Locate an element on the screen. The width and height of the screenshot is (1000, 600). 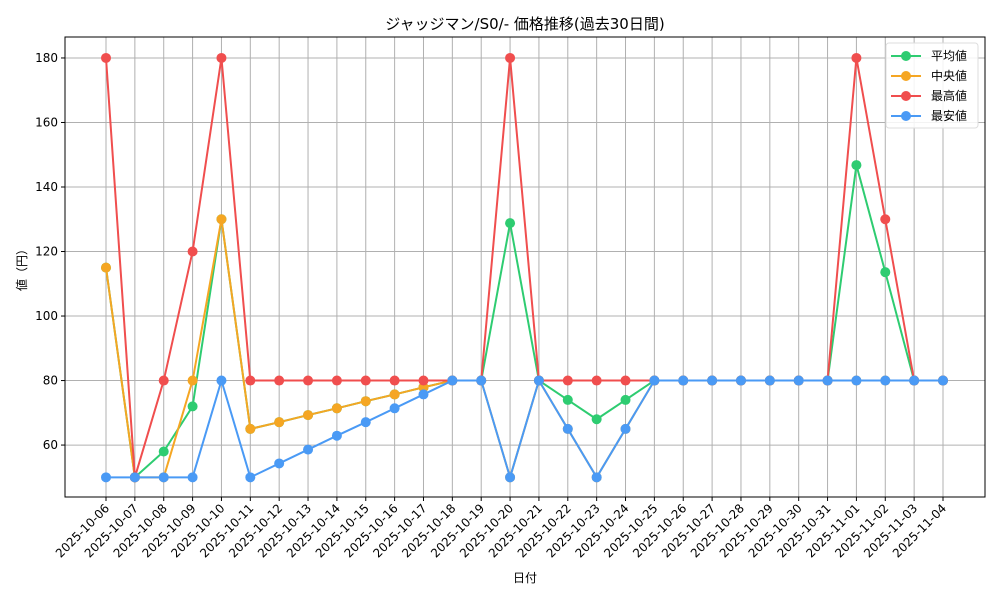
legend-label: 最安値 is located at coordinates (949, 115).